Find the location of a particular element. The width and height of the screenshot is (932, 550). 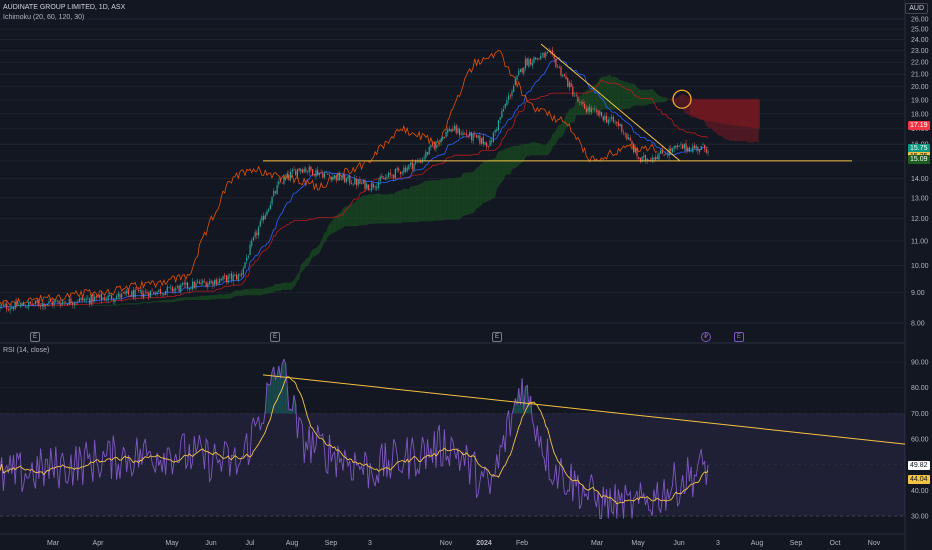

price-tick-label: 26.00 is located at coordinates (920, 20).